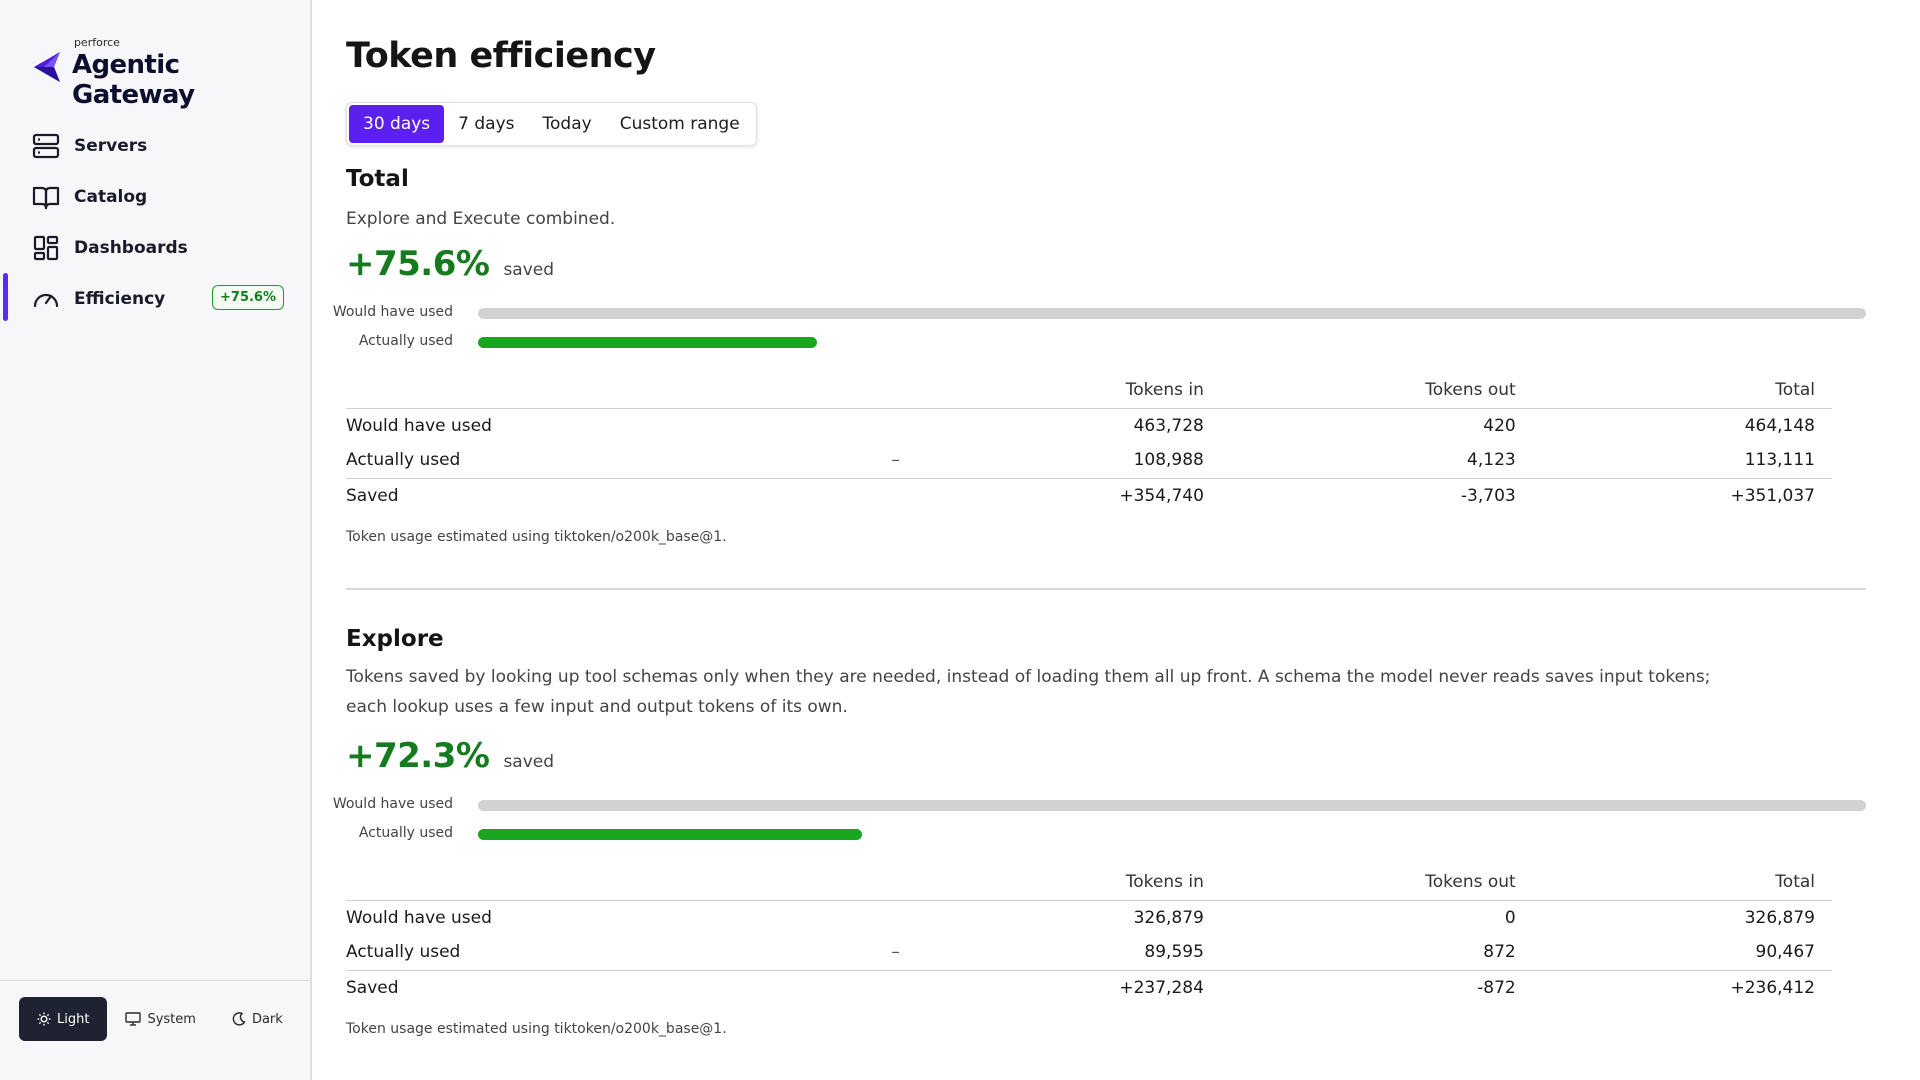 This screenshot has width=1920, height=1080. I want to click on sidebar-item-catalog: Catalog, so click(155, 196).